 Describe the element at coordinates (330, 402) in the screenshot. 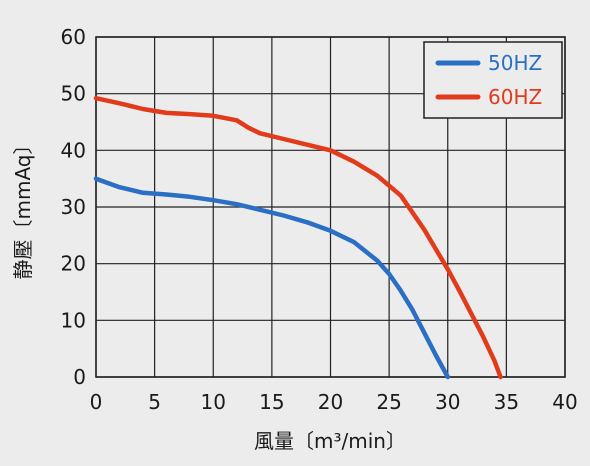

I see `x-tick-label-20: 20` at that location.